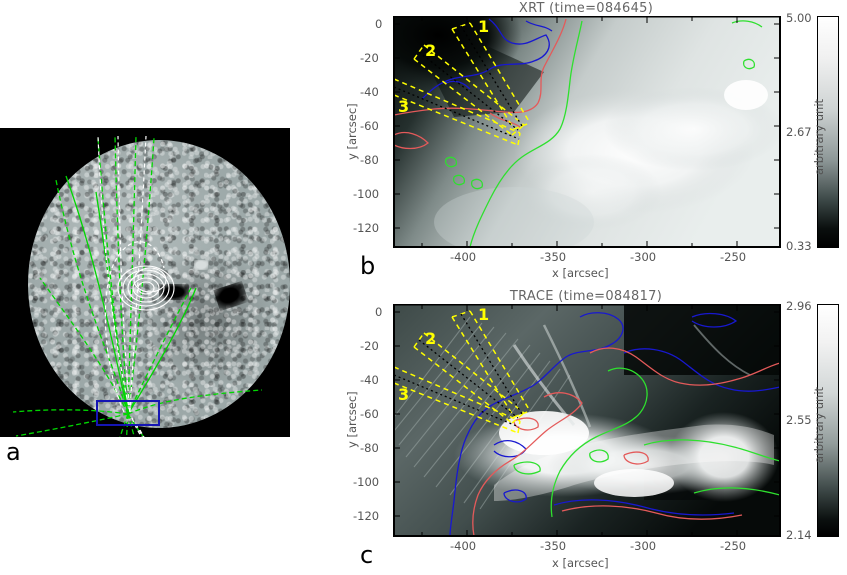 This screenshot has height=575, width=847. Describe the element at coordinates (463, 257) in the screenshot. I see `panel-b-xtick-0: -400` at that location.